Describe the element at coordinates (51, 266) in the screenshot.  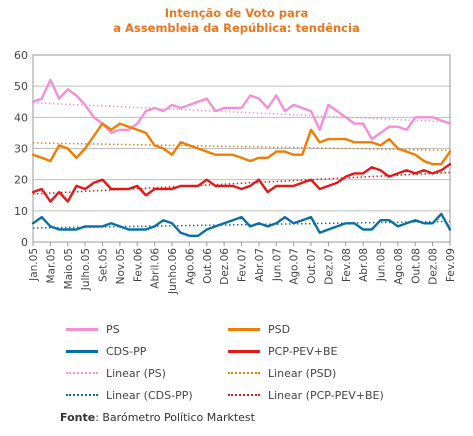
I see `x-tick-label: Mar.05` at that location.